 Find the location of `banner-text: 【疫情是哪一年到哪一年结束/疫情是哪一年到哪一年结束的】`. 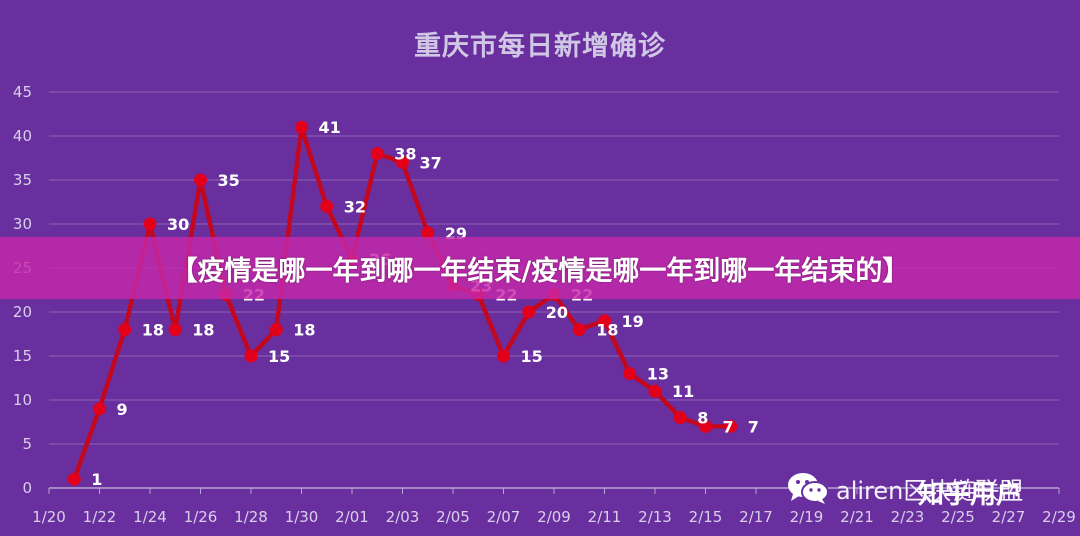

banner-text: 【疫情是哪一年到哪一年结束/疫情是哪一年到哪一年结束的】 is located at coordinates (540, 271).